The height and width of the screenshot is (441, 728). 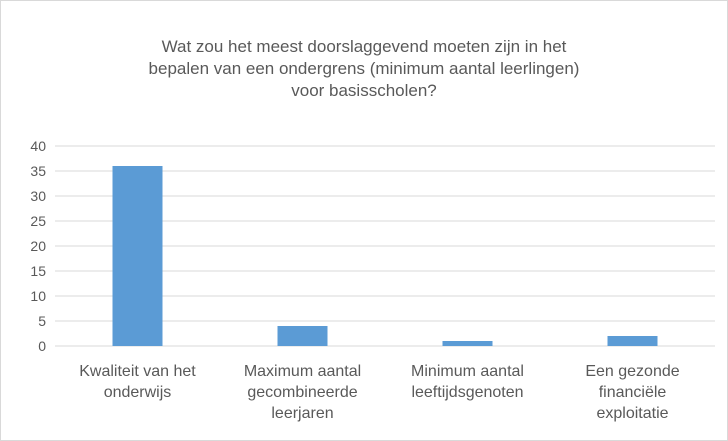 I want to click on y-tick-label: 40, so click(x=38, y=146).